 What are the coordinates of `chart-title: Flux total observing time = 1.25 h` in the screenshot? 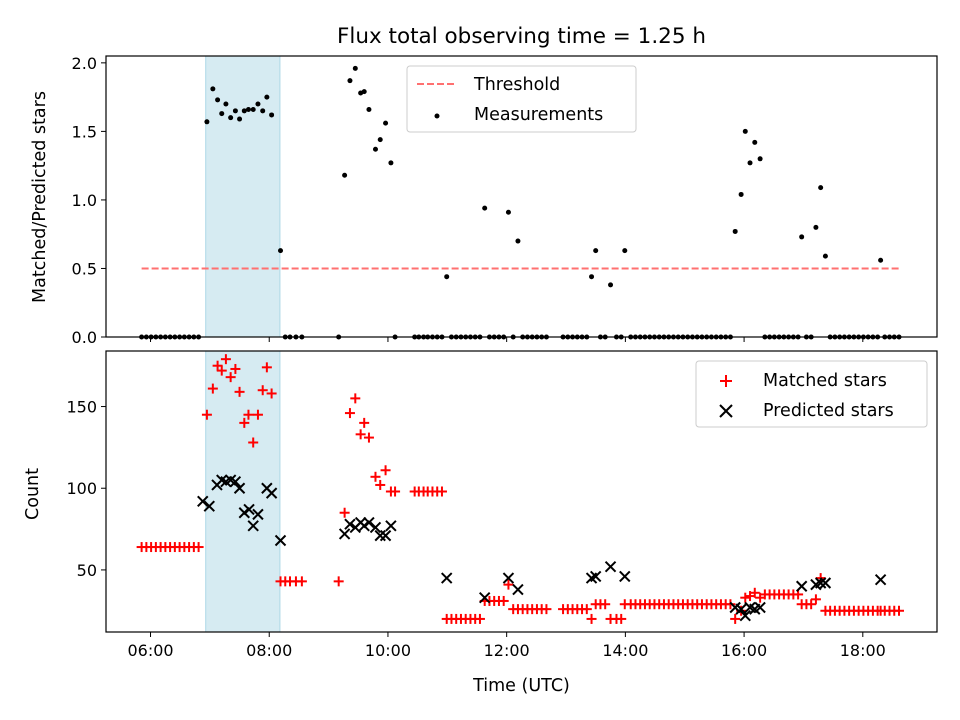 It's located at (521, 36).